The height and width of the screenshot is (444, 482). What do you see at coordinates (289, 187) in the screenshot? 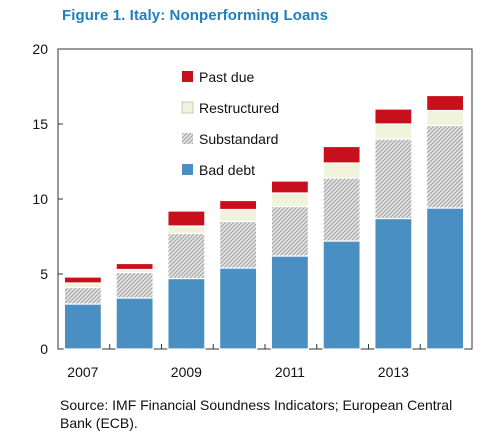
I see `bar-past-due-2011` at bounding box center [289, 187].